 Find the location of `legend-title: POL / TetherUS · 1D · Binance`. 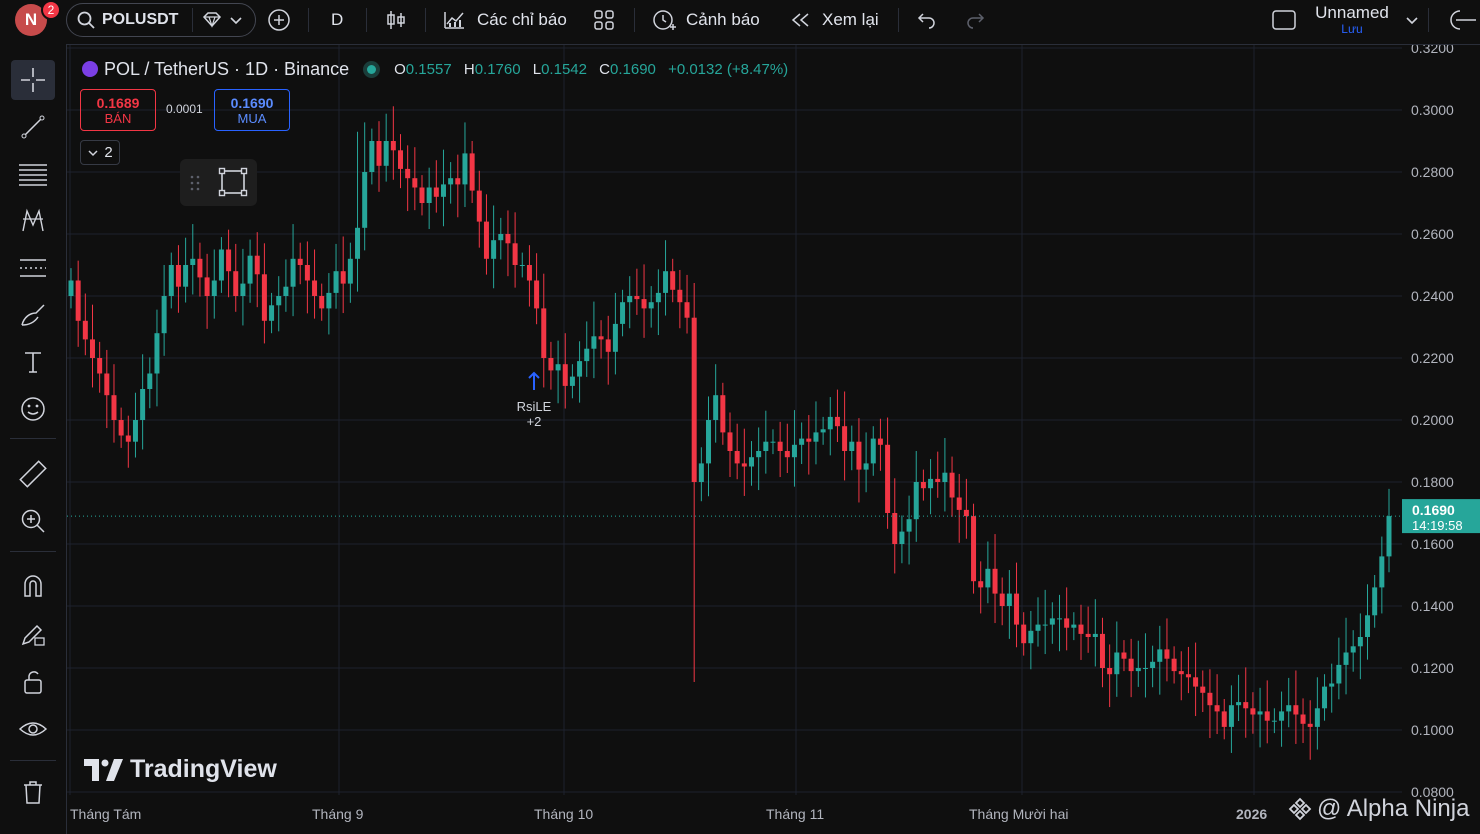

legend-title: POL / TetherUS · 1D · Binance is located at coordinates (227, 68).